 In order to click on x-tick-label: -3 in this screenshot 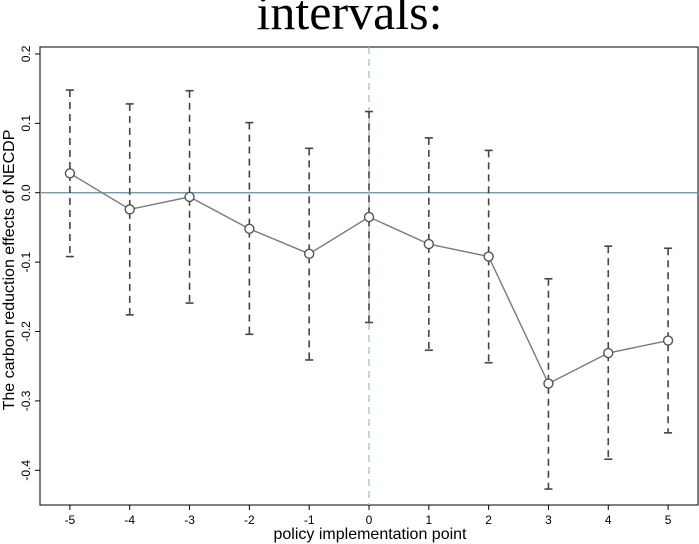, I will do `click(189, 520)`.